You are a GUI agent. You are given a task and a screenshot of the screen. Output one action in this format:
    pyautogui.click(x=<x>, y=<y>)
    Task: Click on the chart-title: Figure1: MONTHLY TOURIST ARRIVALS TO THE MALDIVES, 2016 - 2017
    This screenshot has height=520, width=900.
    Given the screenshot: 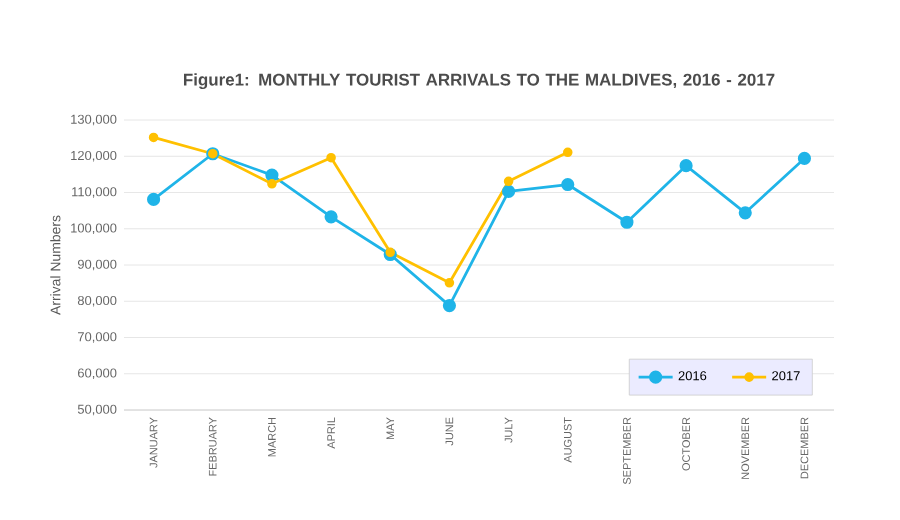 What is the action you would take?
    pyautogui.click(x=479, y=81)
    